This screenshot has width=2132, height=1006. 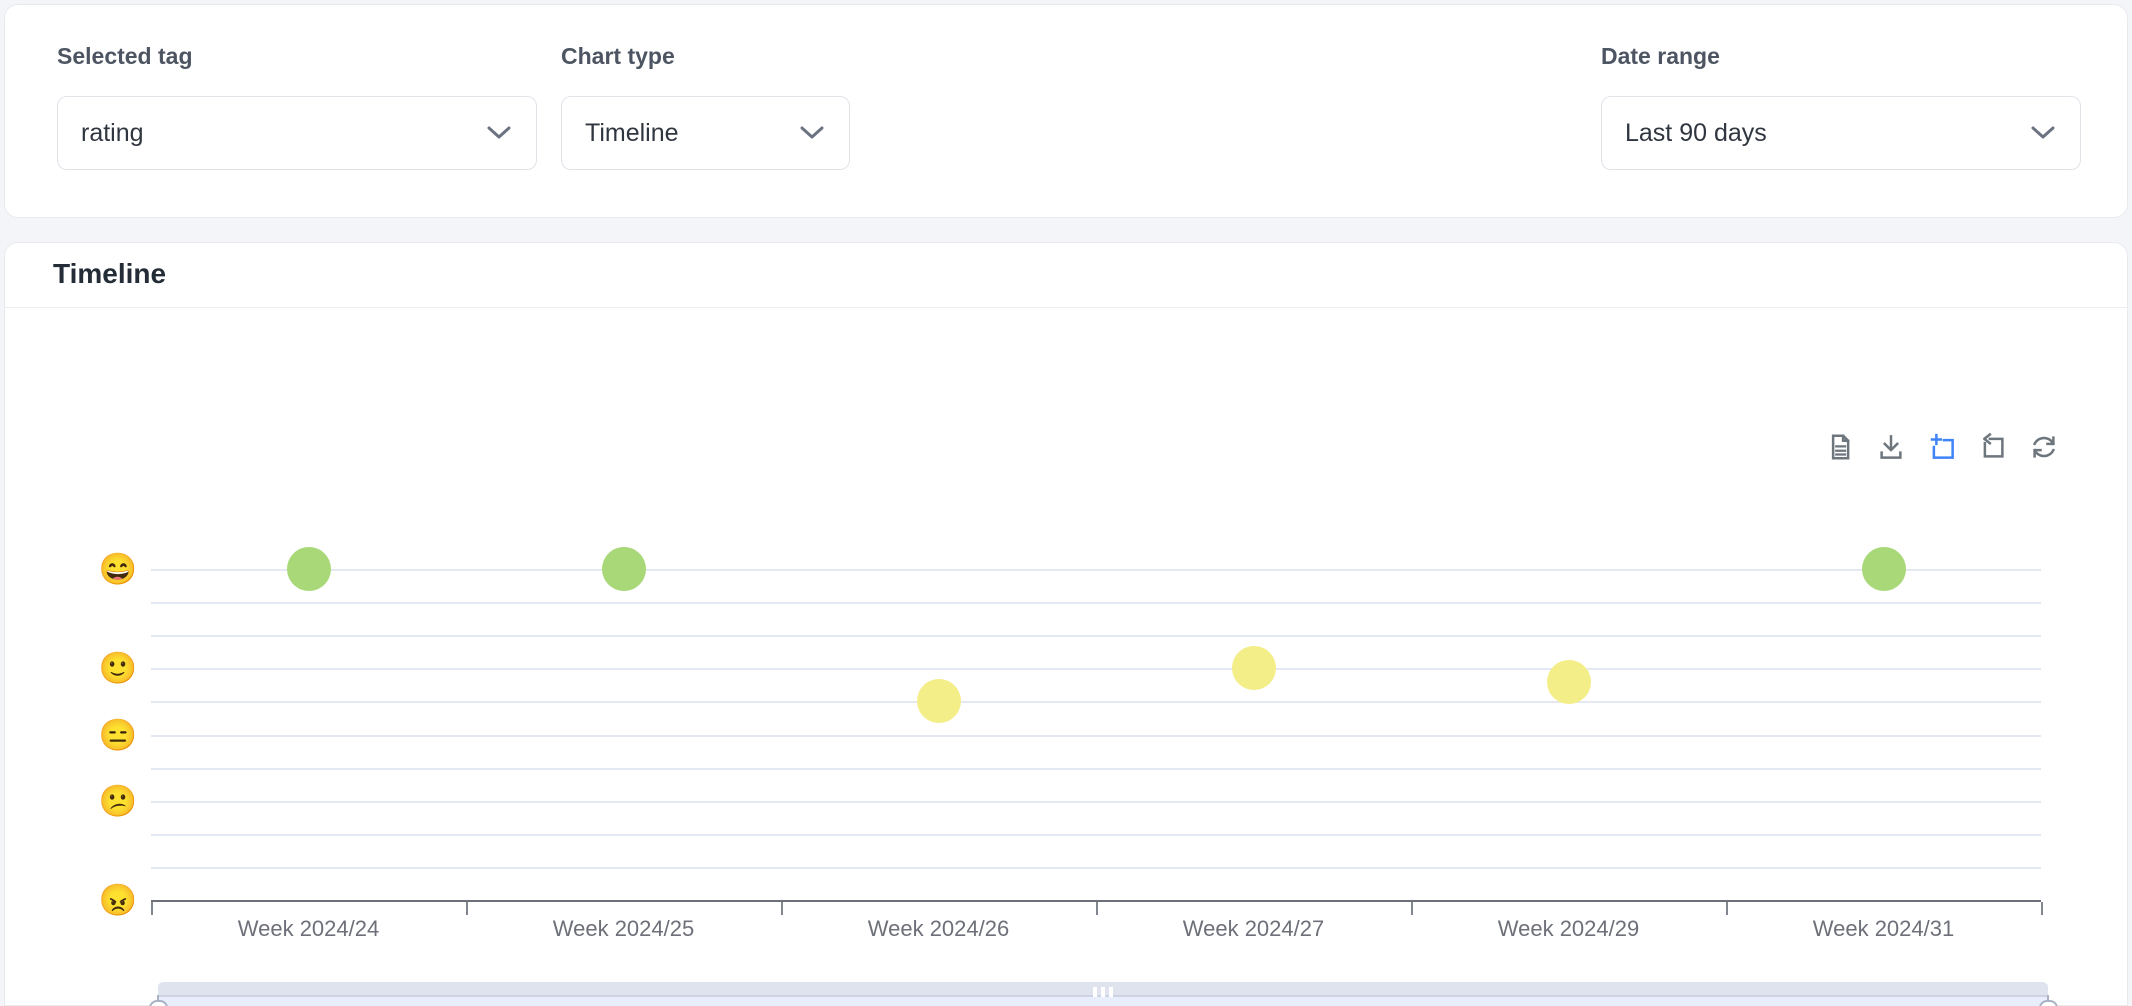 What do you see at coordinates (632, 132) in the screenshot?
I see `chart-type-value: Timeline` at bounding box center [632, 132].